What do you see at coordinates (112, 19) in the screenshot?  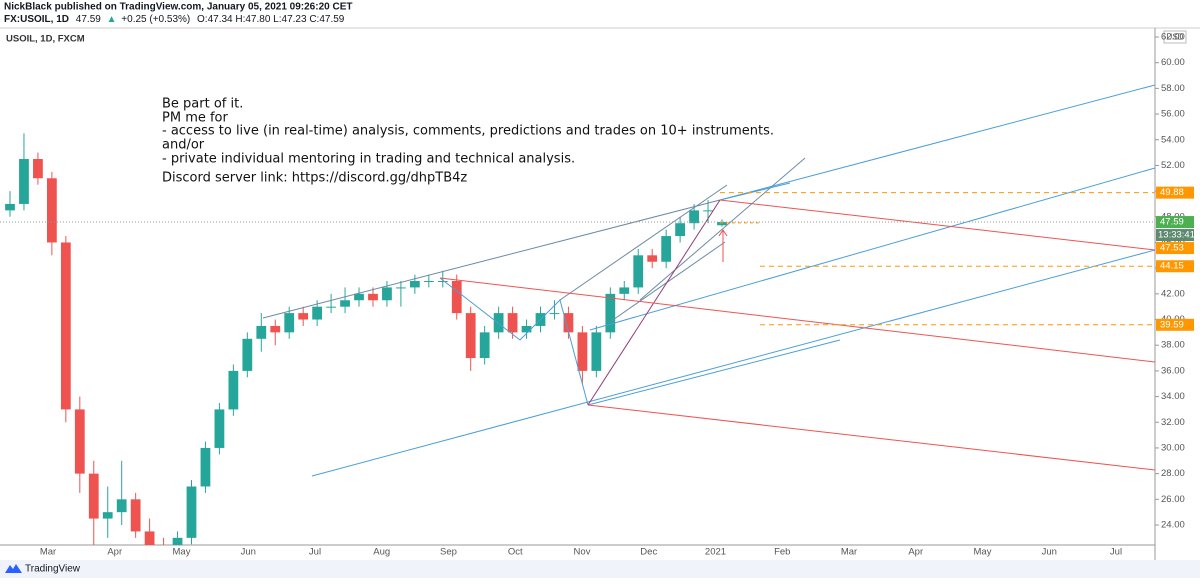 I see `arrow: ▲` at bounding box center [112, 19].